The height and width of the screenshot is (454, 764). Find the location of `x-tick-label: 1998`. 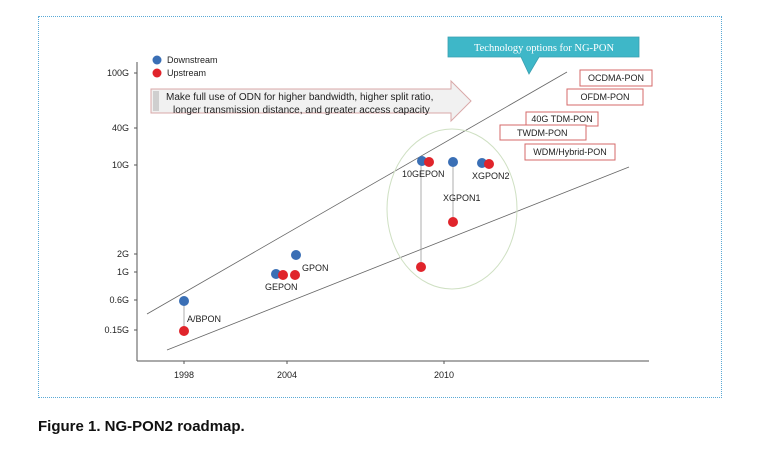

x-tick-label: 1998 is located at coordinates (184, 375).